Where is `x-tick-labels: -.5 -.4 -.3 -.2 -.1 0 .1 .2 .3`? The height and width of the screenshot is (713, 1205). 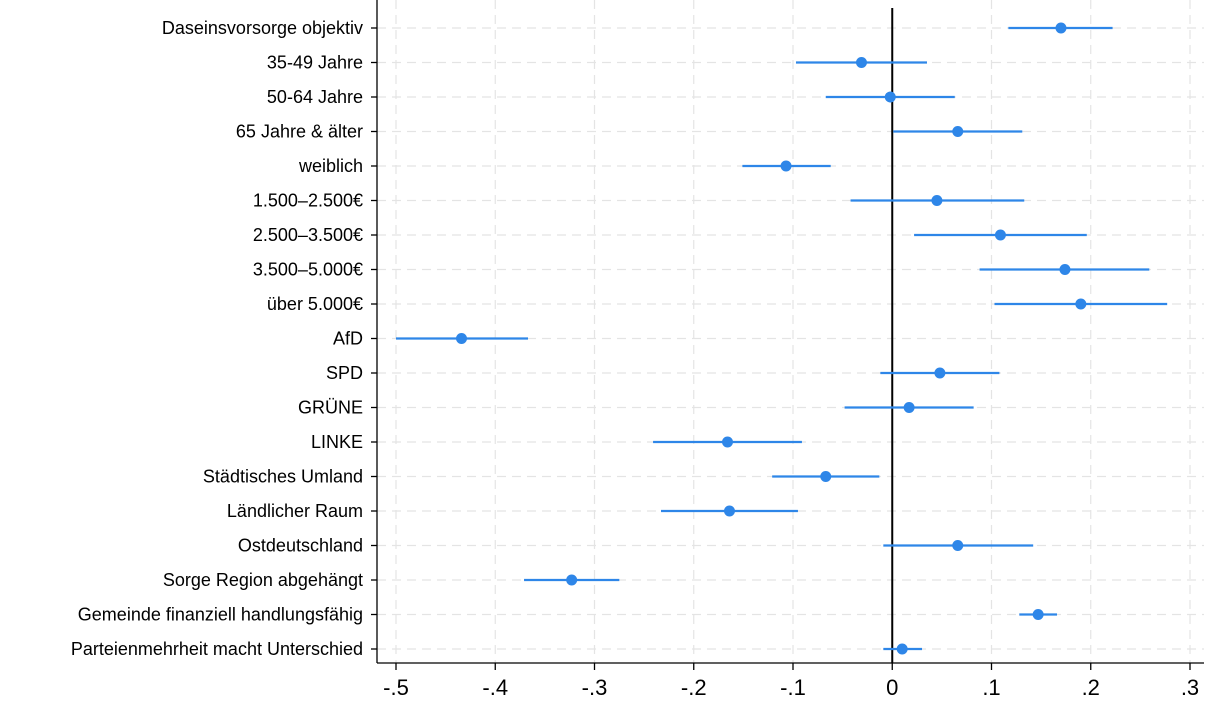
x-tick-labels: -.5 -.4 -.3 -.2 -.1 0 .1 .2 .3 is located at coordinates (791, 687).